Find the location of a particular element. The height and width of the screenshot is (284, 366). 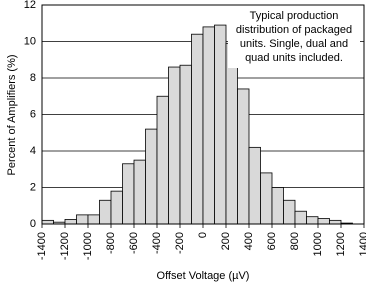

y-axis-label: Percent of Amplifiers (%) is located at coordinates (12, 114).